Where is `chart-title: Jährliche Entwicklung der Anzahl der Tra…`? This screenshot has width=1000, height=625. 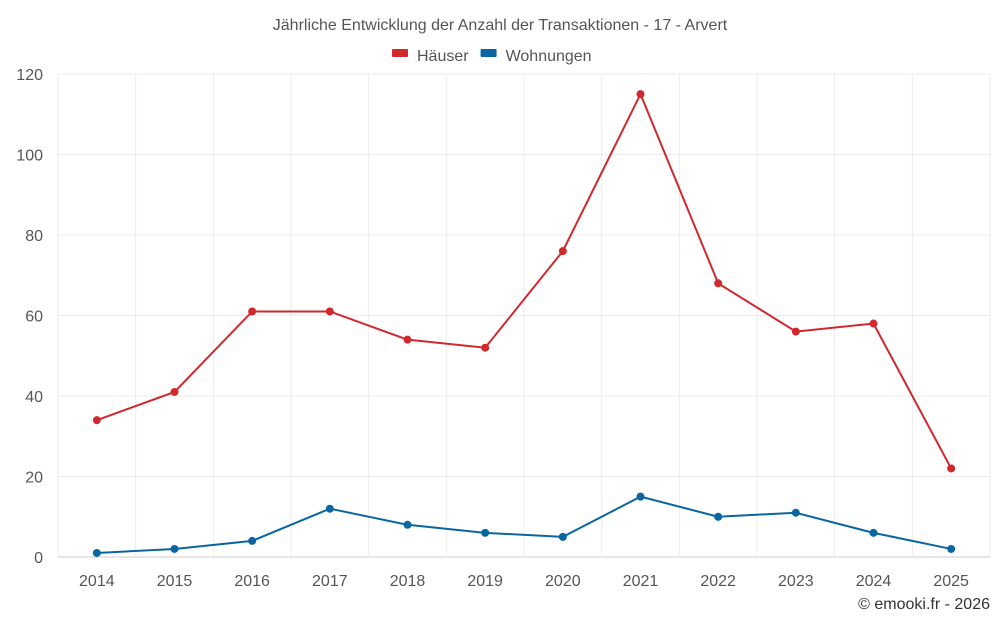 chart-title: Jährliche Entwicklung der Anzahl der Tra… is located at coordinates (500, 25).